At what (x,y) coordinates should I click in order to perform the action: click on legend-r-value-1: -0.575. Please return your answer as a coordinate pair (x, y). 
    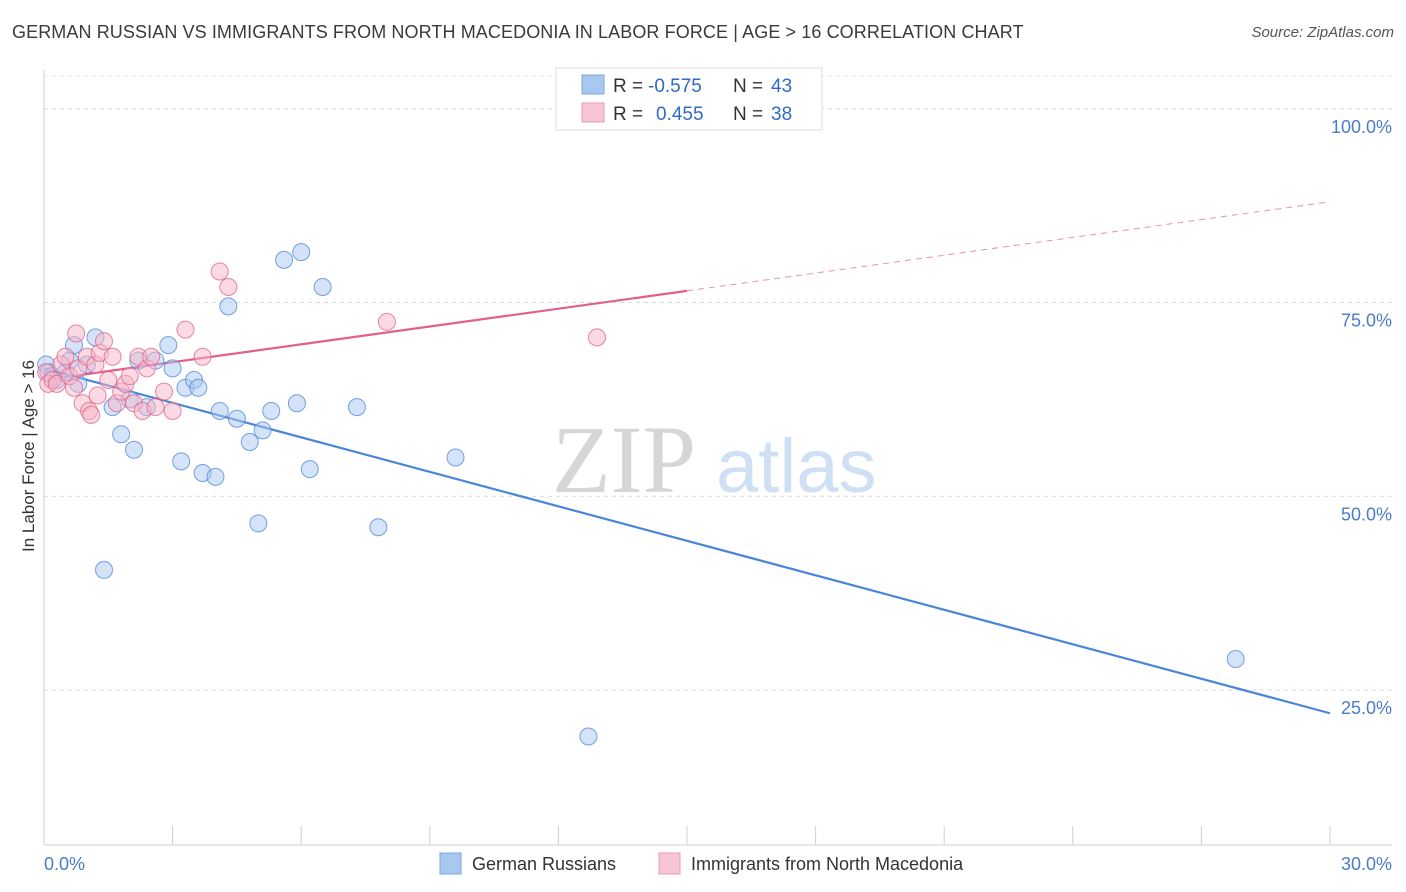
    Looking at the image, I should click on (675, 86).